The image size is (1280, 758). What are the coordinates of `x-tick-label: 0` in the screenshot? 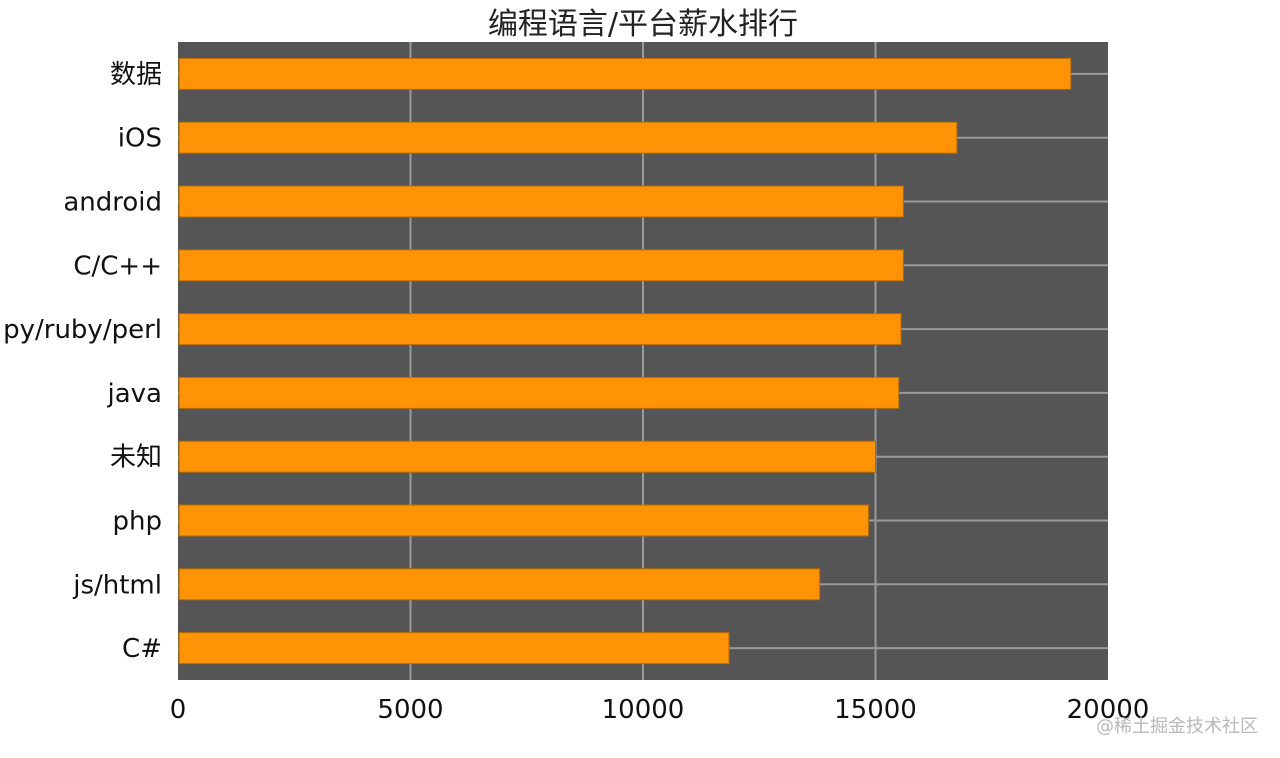 It's located at (178, 710).